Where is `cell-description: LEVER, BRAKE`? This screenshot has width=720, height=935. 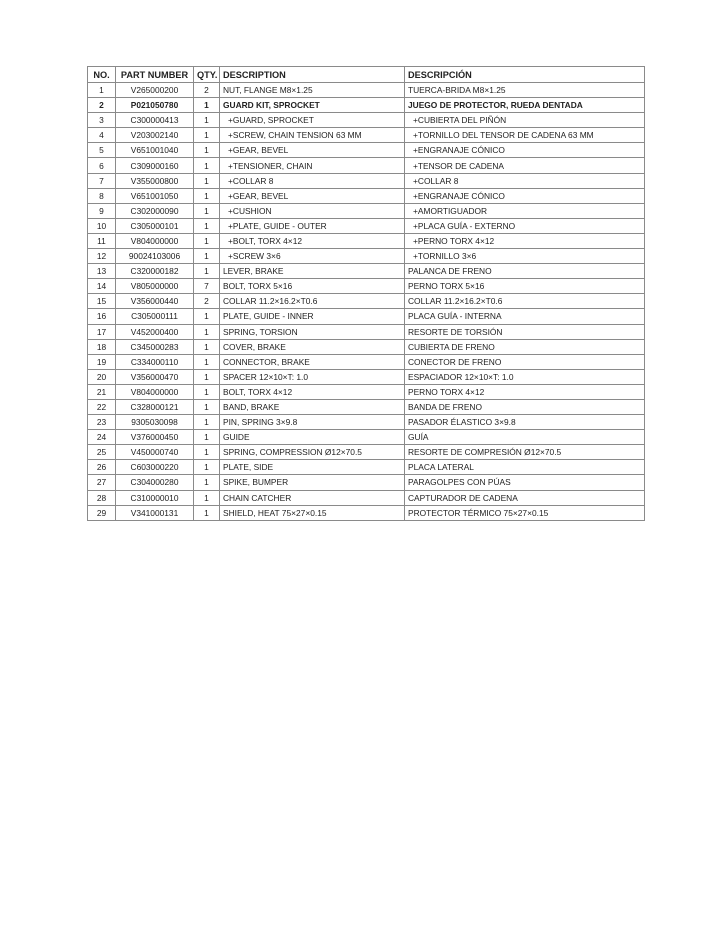 cell-description: LEVER, BRAKE is located at coordinates (312, 271).